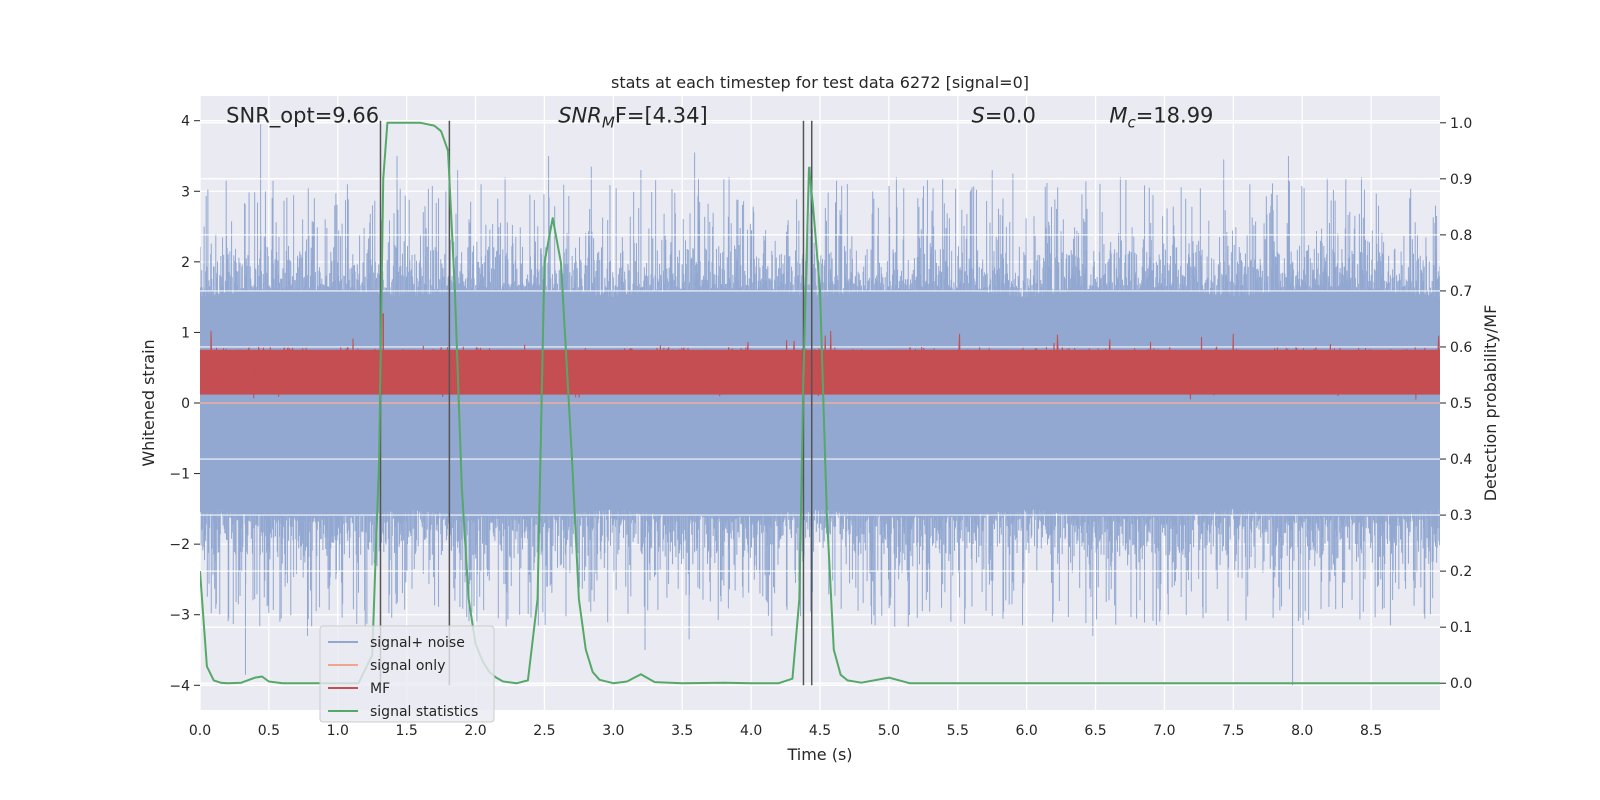  I want to click on mf-series, so click(820, 357).